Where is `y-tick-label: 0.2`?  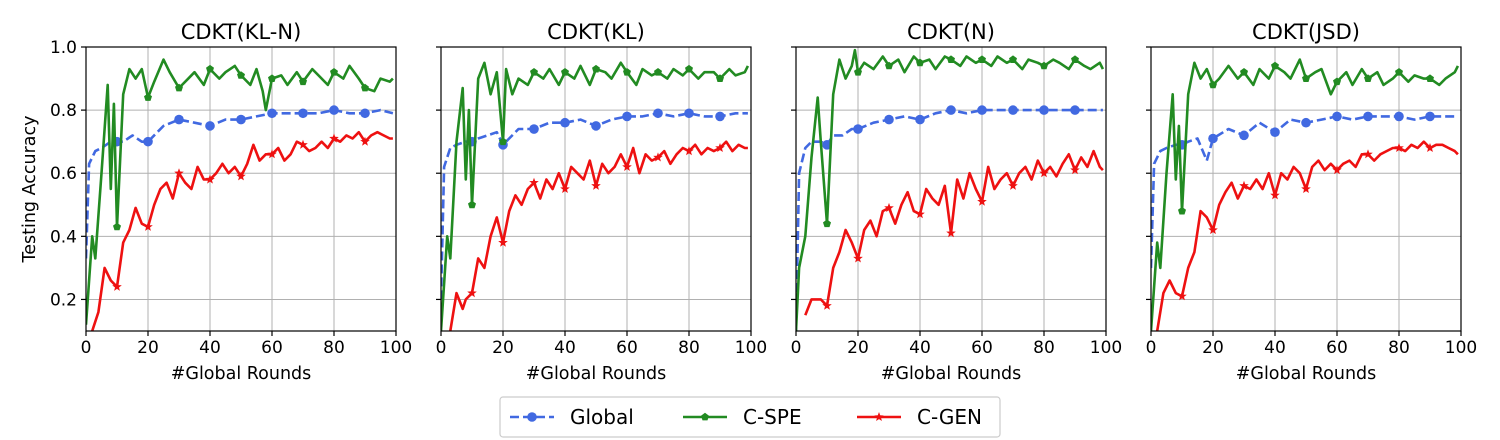 y-tick-label: 0.2 is located at coordinates (63, 300).